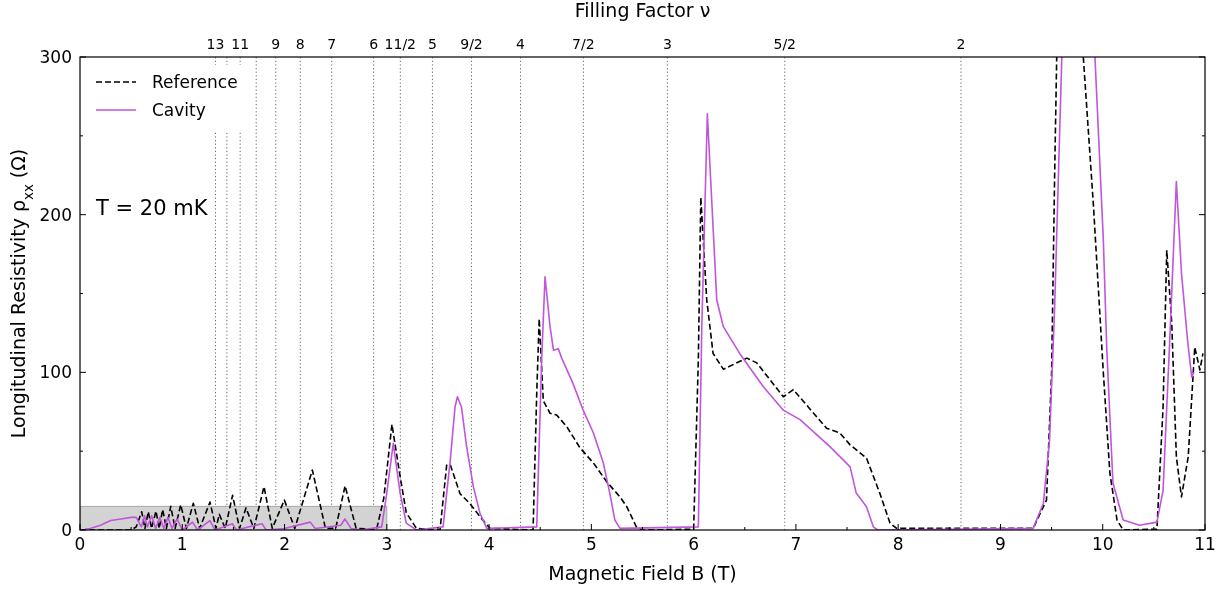  What do you see at coordinates (55, 372) in the screenshot?
I see `y-tick-label: 100` at bounding box center [55, 372].